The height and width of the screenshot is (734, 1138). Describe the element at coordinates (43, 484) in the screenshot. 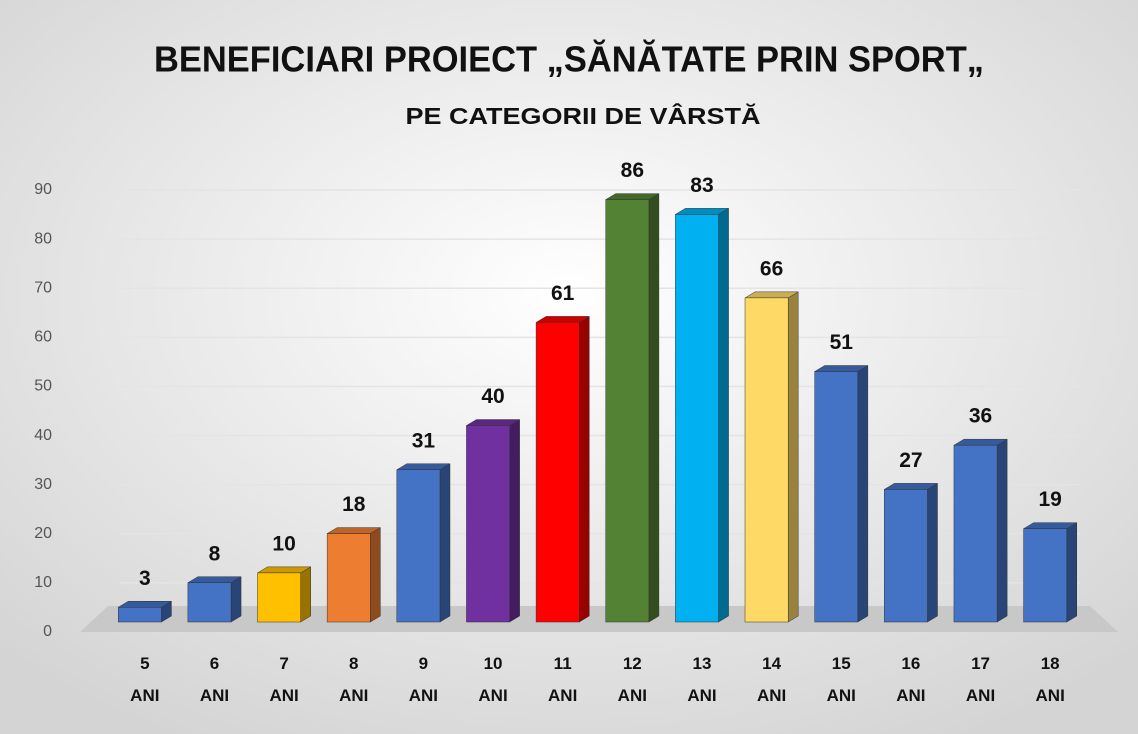

I see `y-tick-label: 30` at that location.